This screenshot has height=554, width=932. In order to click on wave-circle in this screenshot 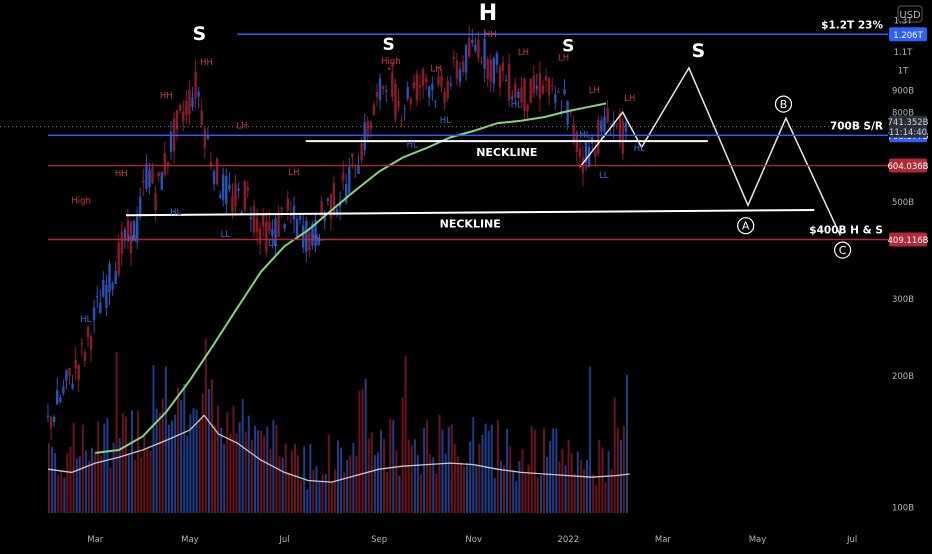, I will do `click(842, 250)`.